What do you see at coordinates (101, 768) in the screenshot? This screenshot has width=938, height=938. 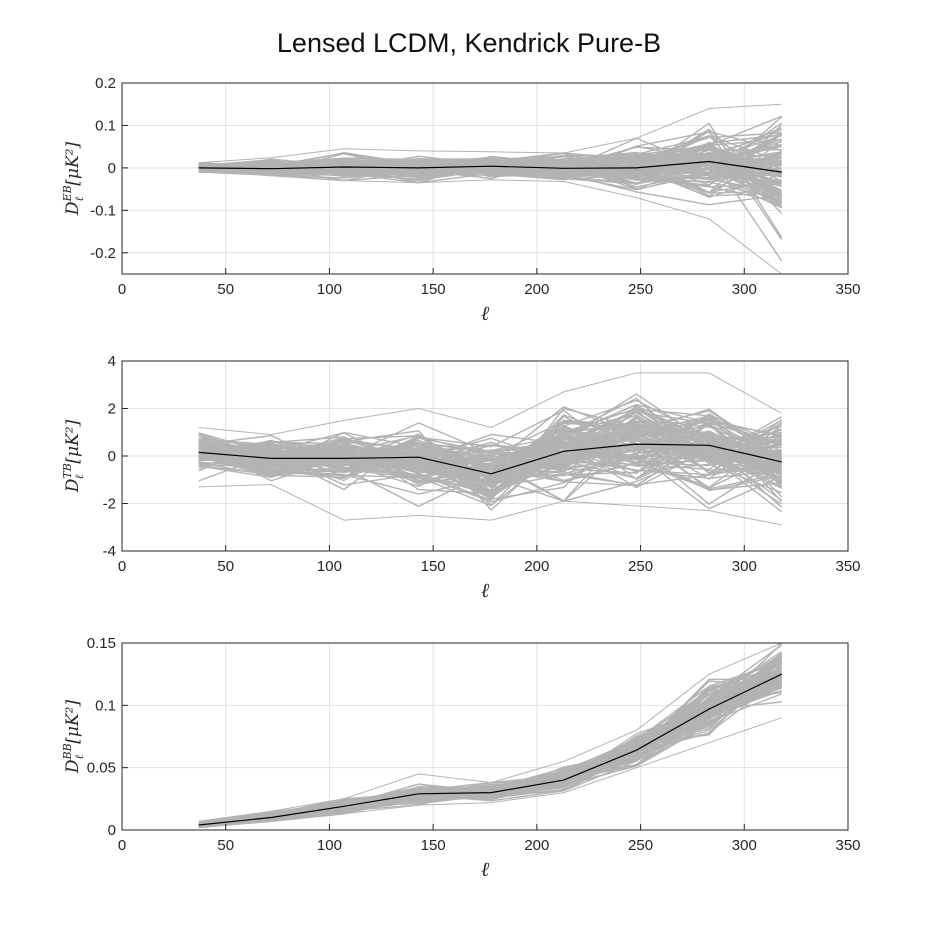 I see `y-tick-label: 0.05` at bounding box center [101, 768].